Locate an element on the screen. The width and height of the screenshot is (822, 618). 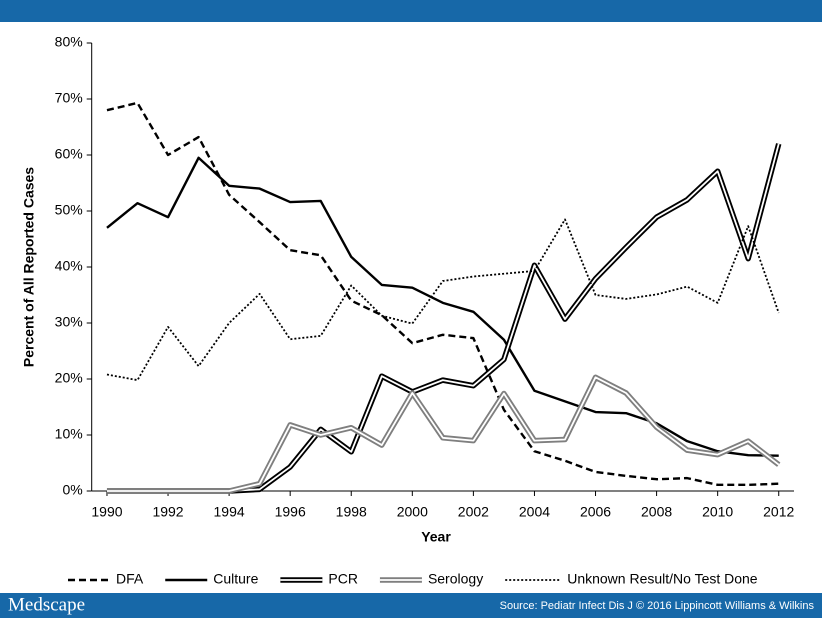
x-tick-label: 1996 is located at coordinates (290, 512).